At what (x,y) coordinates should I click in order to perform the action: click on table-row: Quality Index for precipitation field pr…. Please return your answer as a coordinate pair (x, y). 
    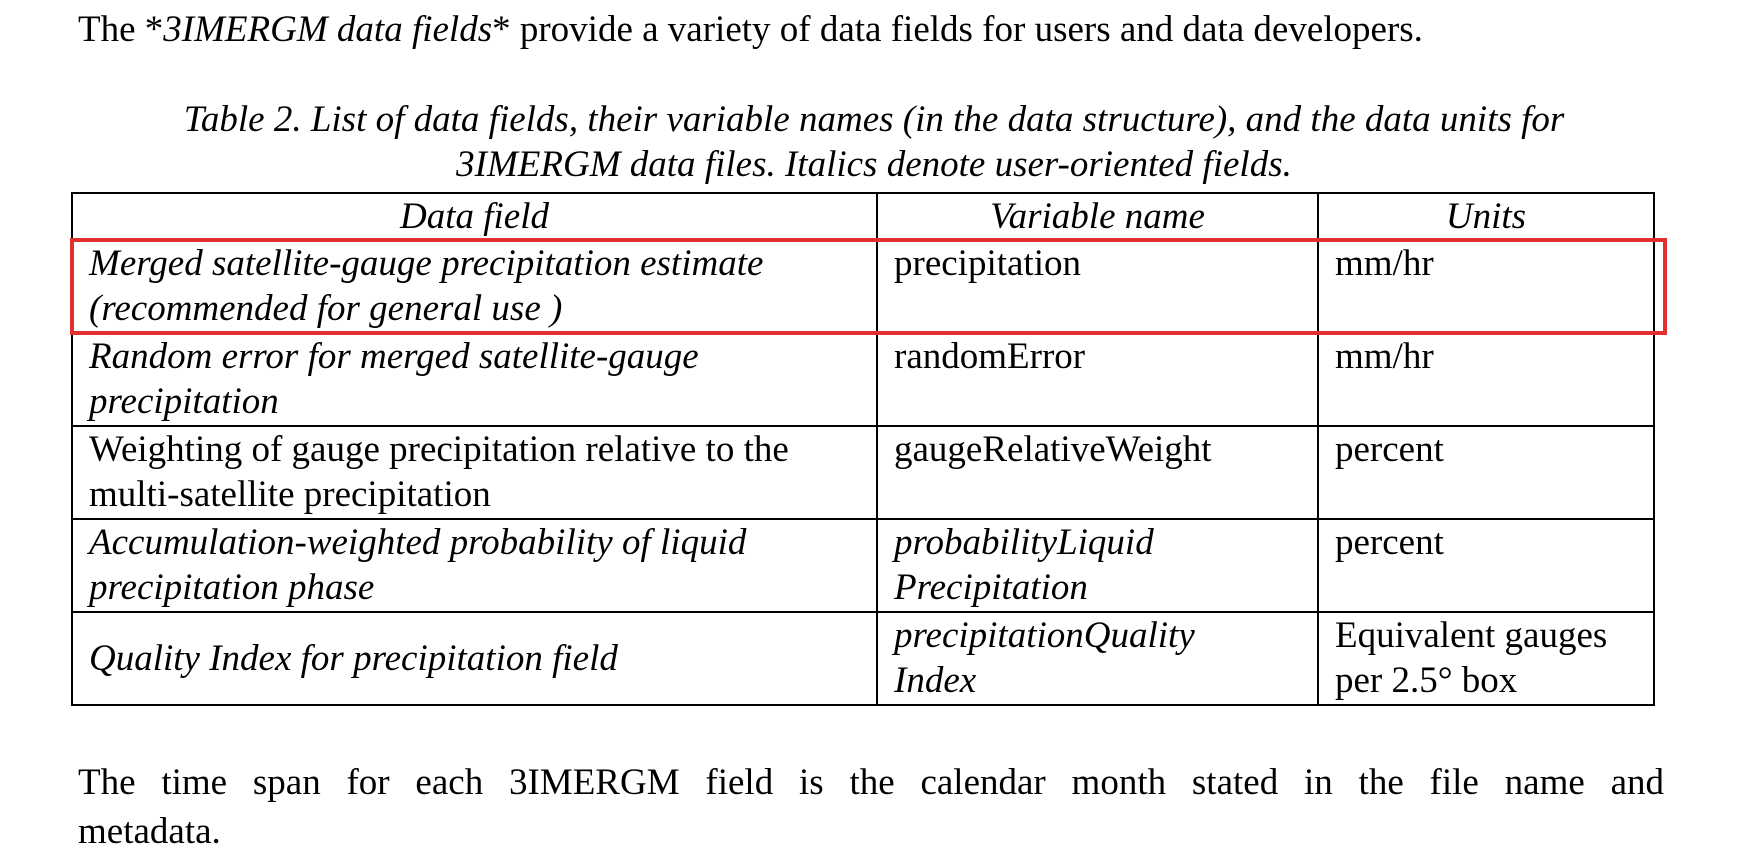
    Looking at the image, I should click on (863, 658).